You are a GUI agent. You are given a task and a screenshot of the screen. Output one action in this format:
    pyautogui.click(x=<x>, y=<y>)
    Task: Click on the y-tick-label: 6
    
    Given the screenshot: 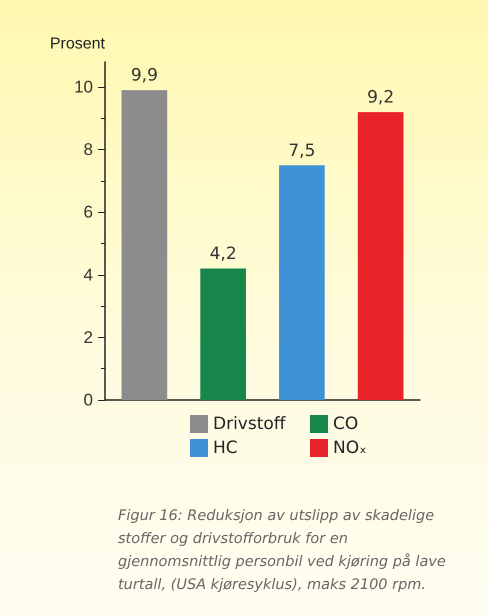 What is the action you would take?
    pyautogui.click(x=88, y=212)
    